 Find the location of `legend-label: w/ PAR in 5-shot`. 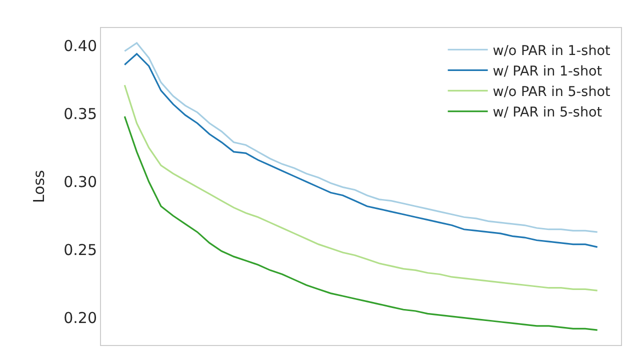

legend-label: w/ PAR in 5-shot is located at coordinates (547, 112).